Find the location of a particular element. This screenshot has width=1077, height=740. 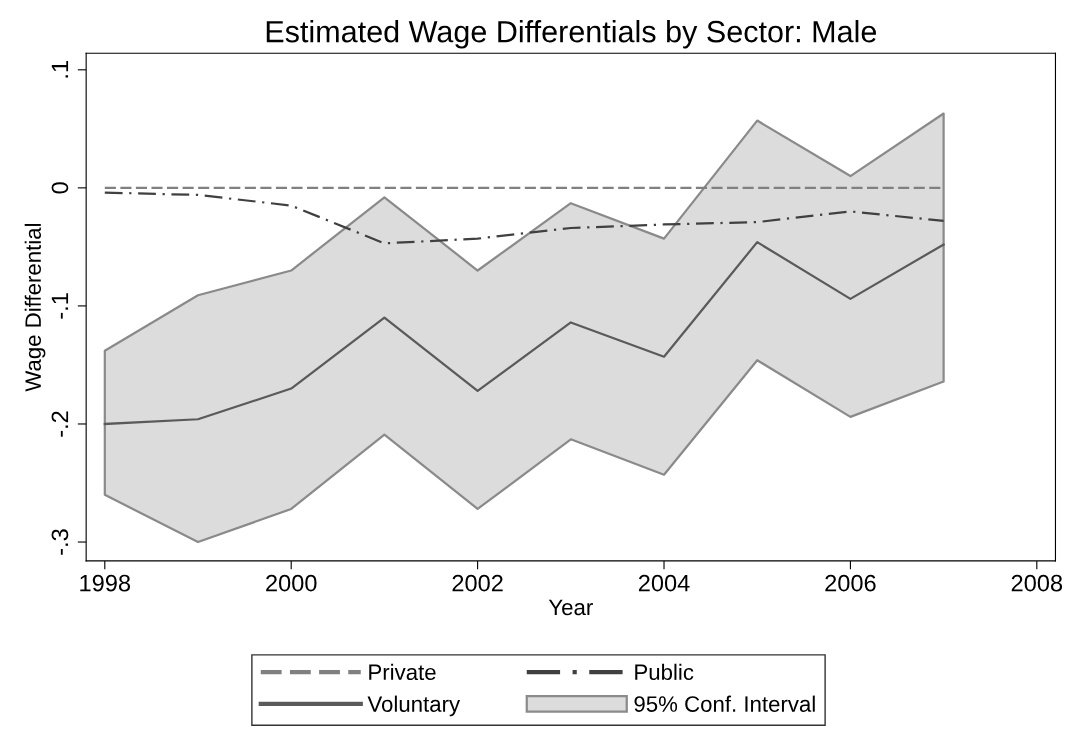

x-tick-label: 2000 is located at coordinates (291, 583).